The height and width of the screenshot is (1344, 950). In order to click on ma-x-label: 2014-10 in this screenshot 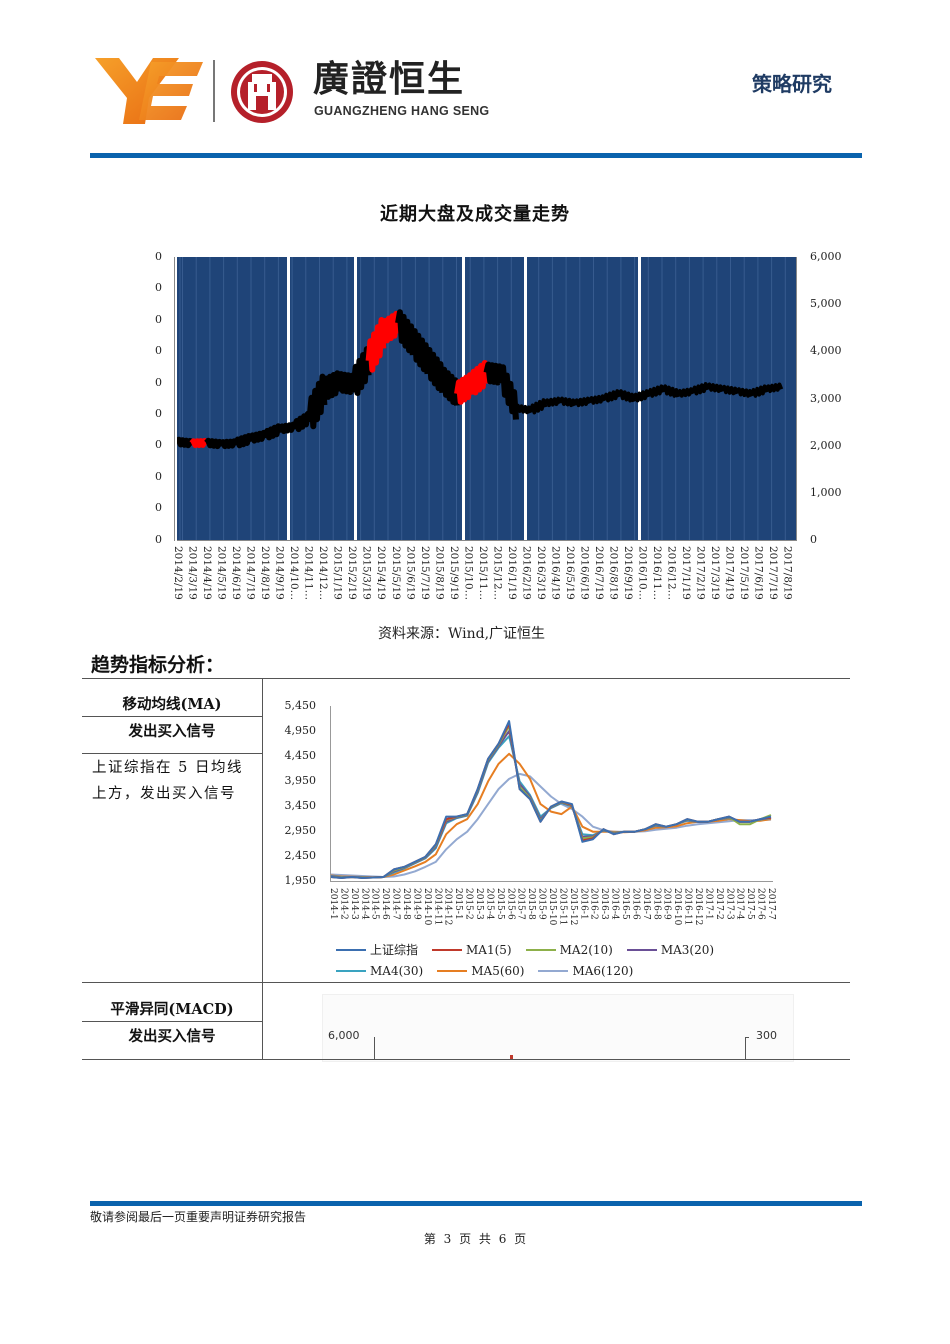, I will do `click(426, 907)`.